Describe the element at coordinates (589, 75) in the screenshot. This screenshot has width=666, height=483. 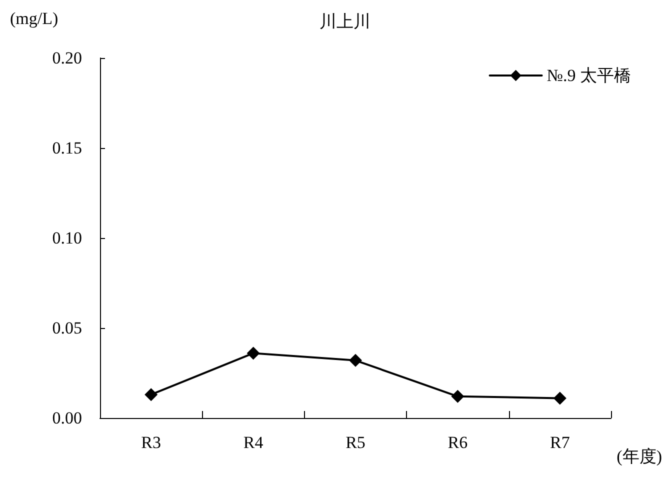
I see `legend-label: №.9 太平橋` at that location.